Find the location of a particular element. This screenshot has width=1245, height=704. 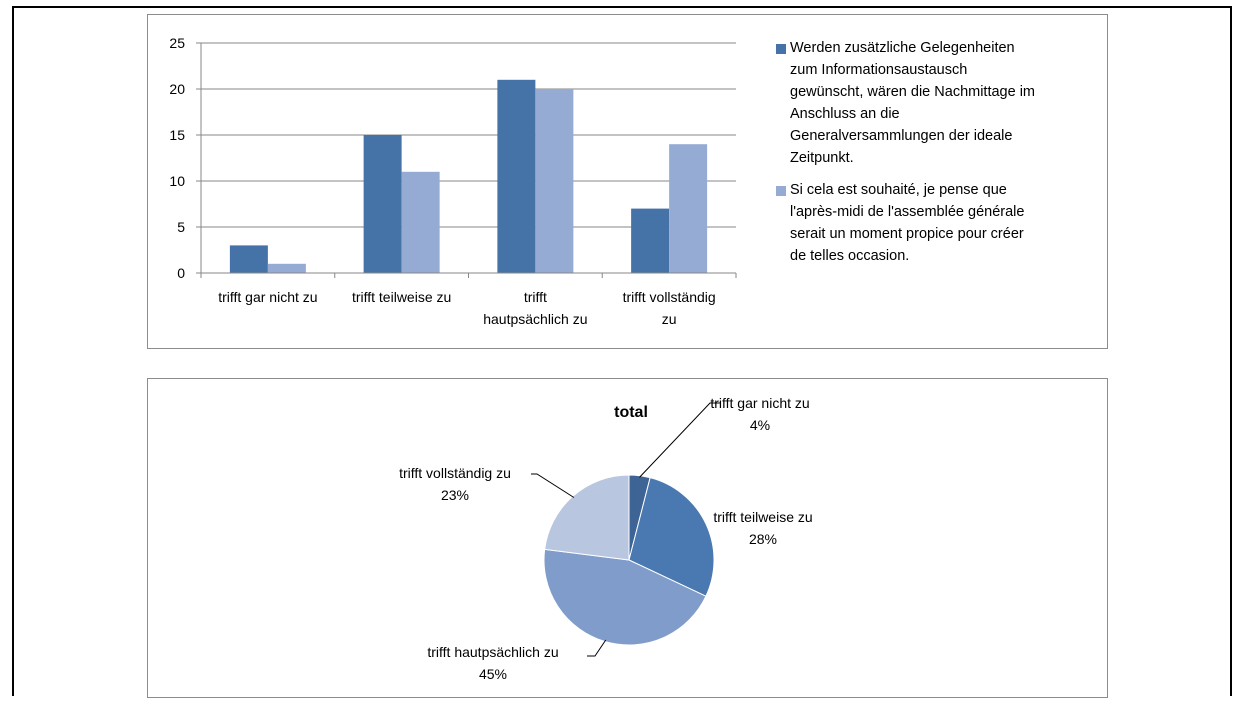

x-tick-label: trifft hautpsächlich zu is located at coordinates (535, 308).